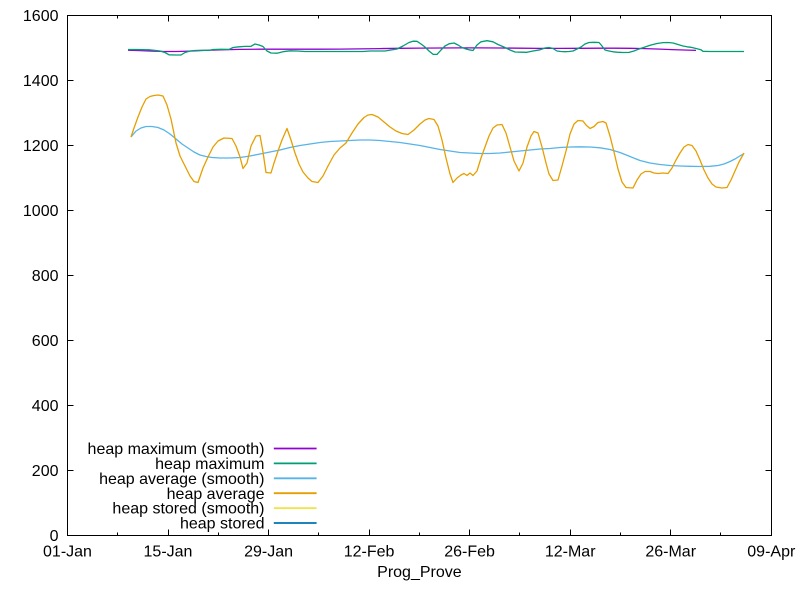 Image resolution: width=800 pixels, height=605 pixels. Describe the element at coordinates (469, 552) in the screenshot. I see `svg-text: 26-Feb` at that location.